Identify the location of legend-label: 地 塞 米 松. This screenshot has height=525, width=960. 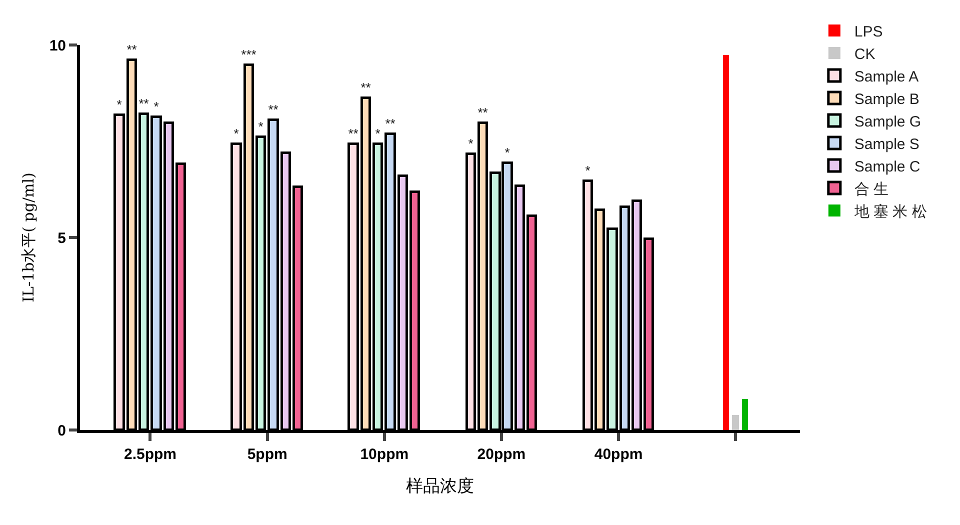
(890, 211).